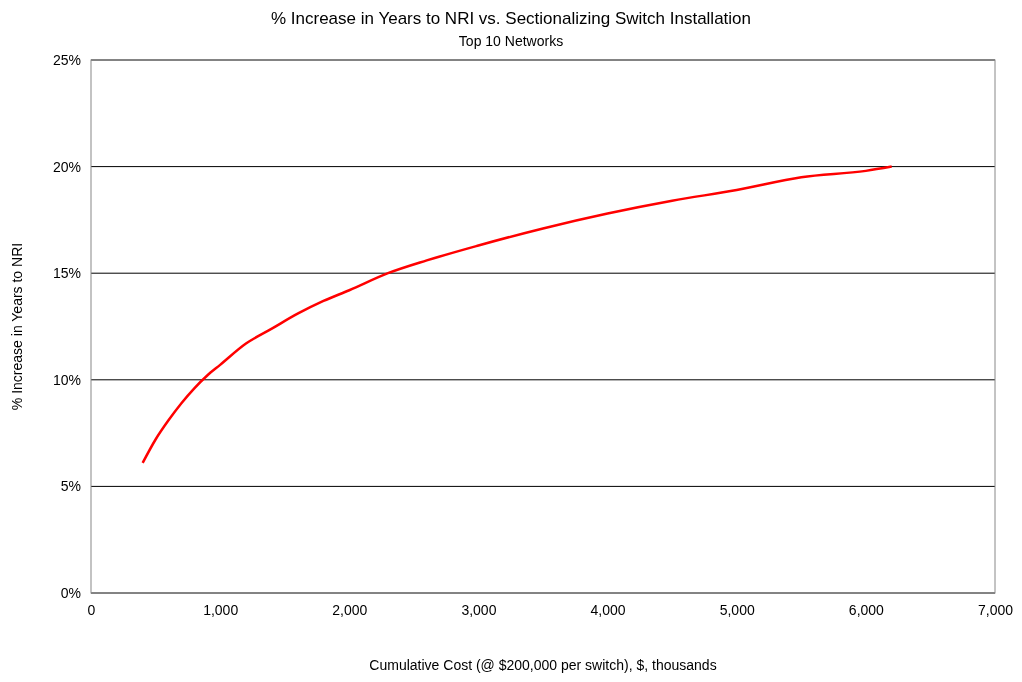 Image resolution: width=1022 pixels, height=682 pixels. I want to click on x-tick-label: 5,000, so click(737, 609).